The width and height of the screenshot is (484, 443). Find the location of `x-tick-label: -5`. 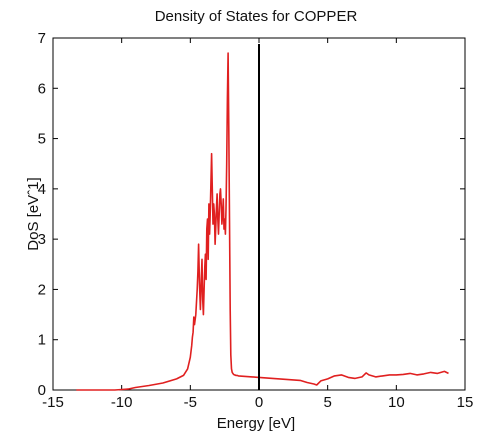

x-tick-label: -5 is located at coordinates (190, 402).